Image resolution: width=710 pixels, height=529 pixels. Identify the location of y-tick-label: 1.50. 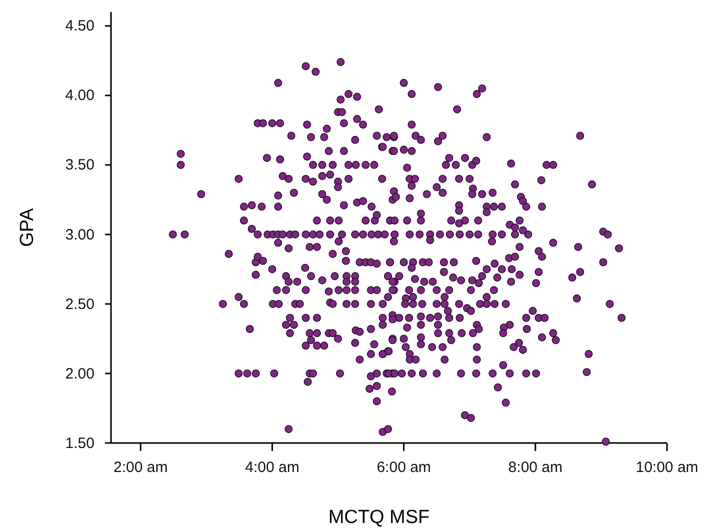
(79, 443).